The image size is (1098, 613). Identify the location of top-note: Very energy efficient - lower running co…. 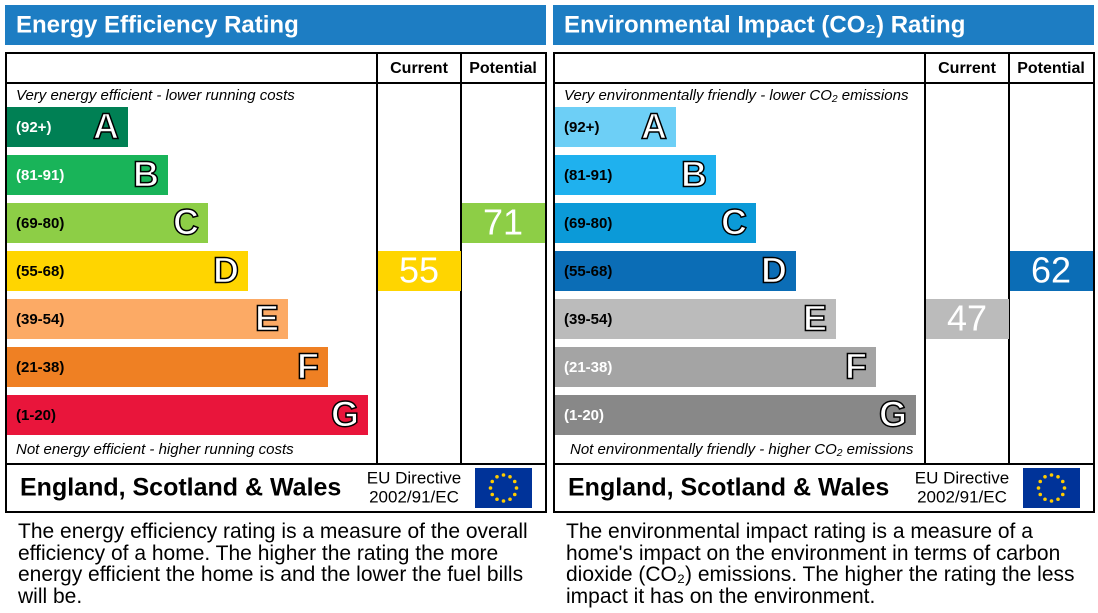
(155, 95).